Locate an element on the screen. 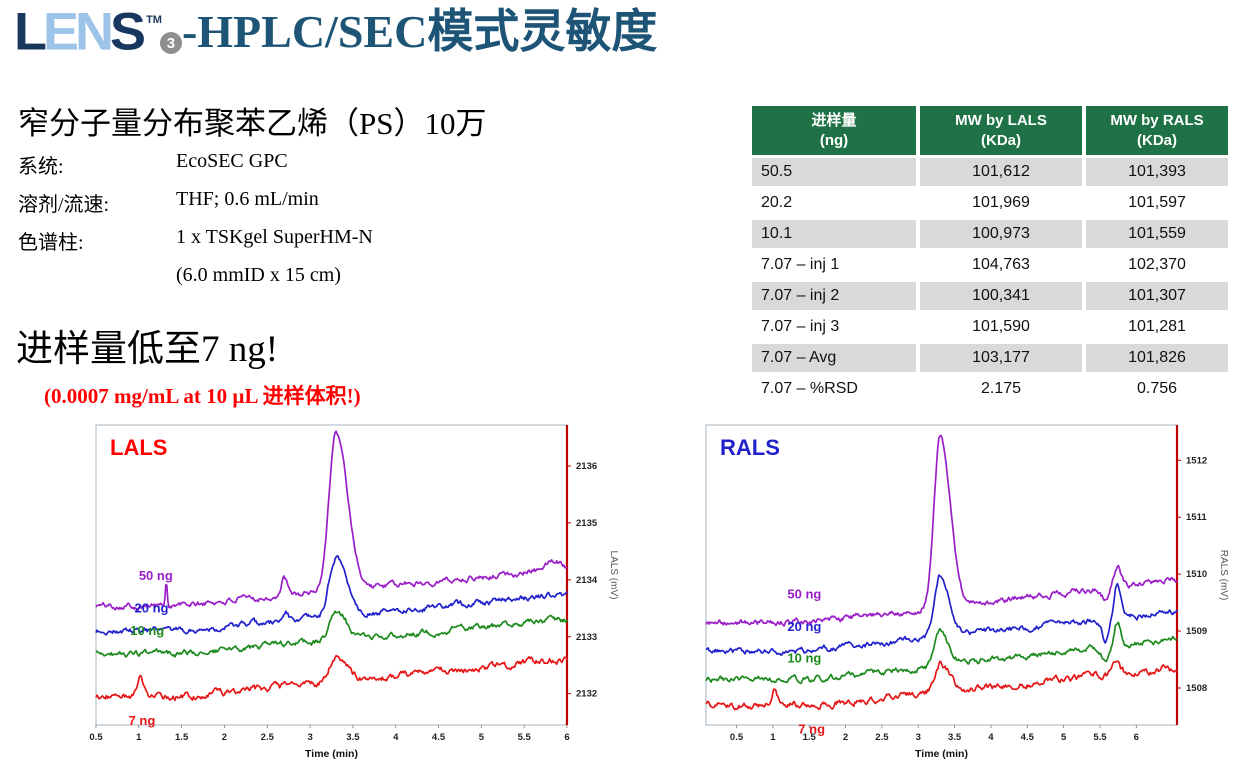 This screenshot has height=767, width=1245. chart-title: RALS is located at coordinates (750, 447).